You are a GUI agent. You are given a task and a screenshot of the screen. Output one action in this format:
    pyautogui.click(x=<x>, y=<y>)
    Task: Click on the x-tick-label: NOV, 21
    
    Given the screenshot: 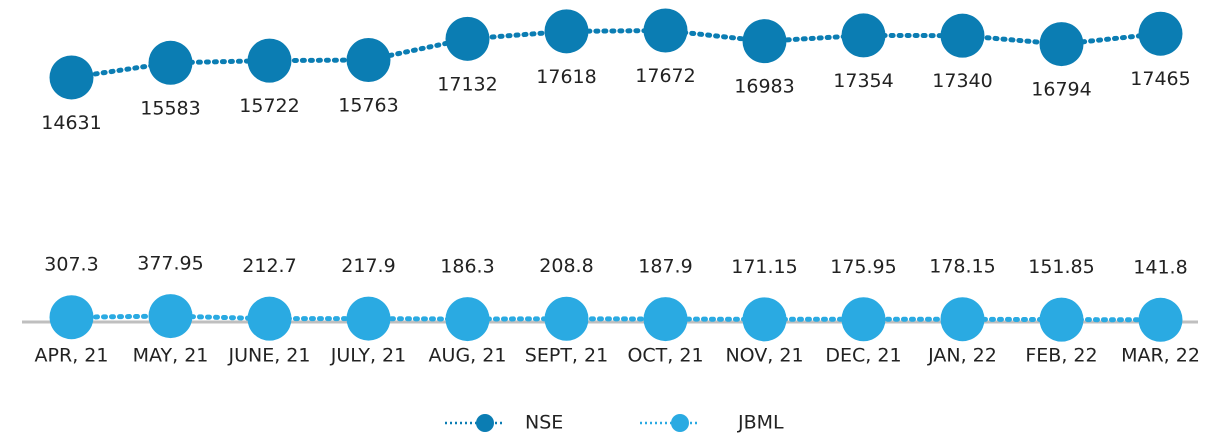 What is the action you would take?
    pyautogui.click(x=764, y=356)
    